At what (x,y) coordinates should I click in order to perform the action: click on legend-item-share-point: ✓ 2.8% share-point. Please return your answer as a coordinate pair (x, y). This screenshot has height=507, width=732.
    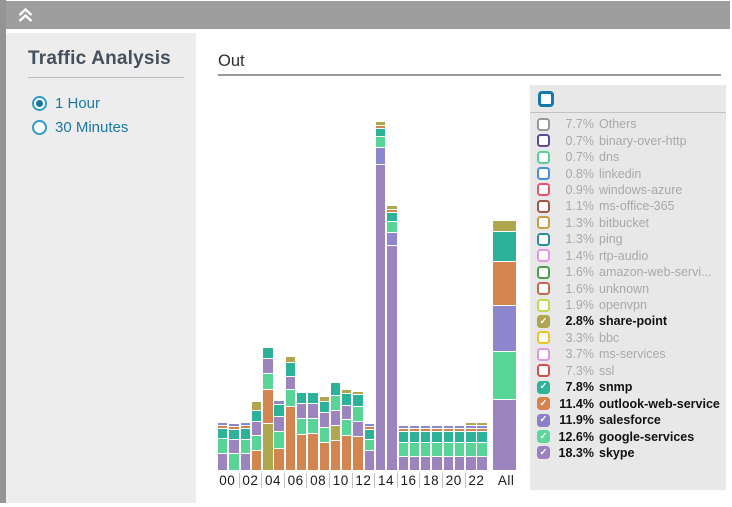
    Looking at the image, I should click on (628, 321).